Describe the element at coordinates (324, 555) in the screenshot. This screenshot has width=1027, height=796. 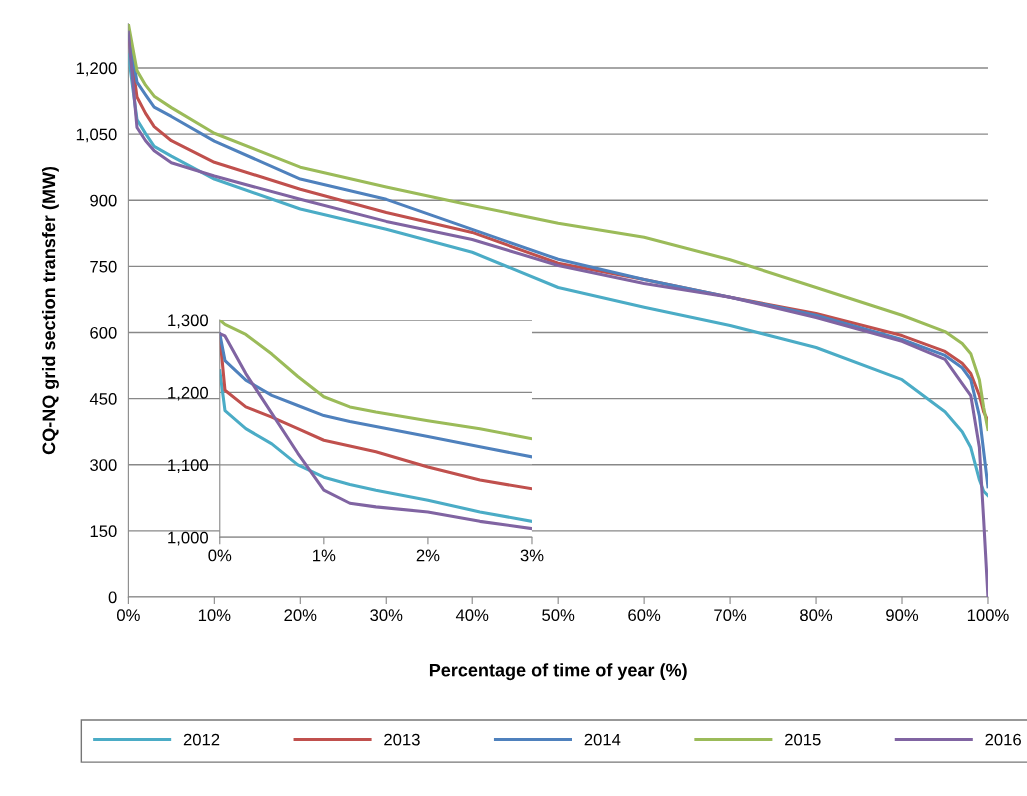
I see `x-tick-label: 1%` at that location.